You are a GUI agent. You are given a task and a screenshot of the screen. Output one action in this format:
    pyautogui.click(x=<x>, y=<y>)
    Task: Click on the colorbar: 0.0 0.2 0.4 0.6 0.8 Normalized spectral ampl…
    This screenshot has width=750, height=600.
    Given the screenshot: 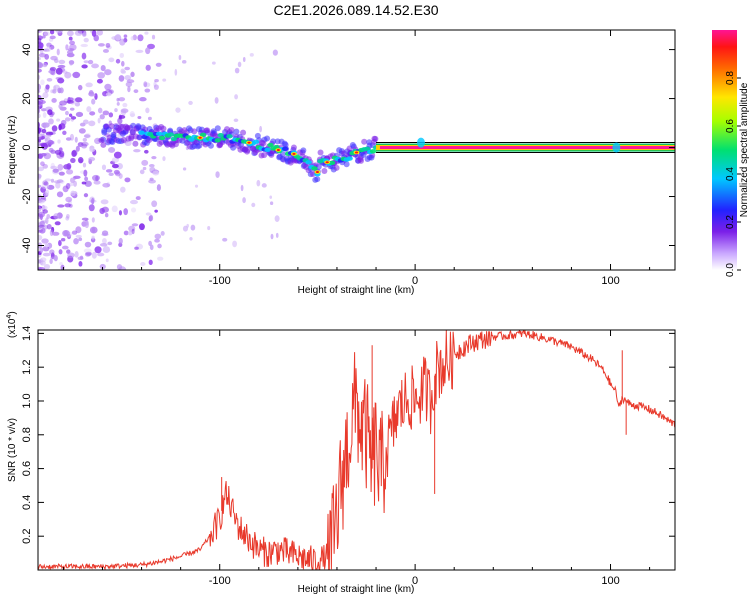 What is the action you would take?
    pyautogui.click(x=731, y=153)
    